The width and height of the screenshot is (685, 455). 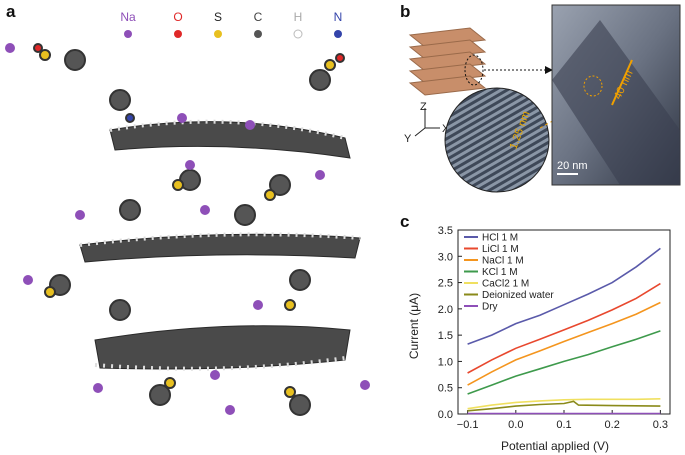 I want to click on axis-label-y: Y, so click(x=408, y=139).